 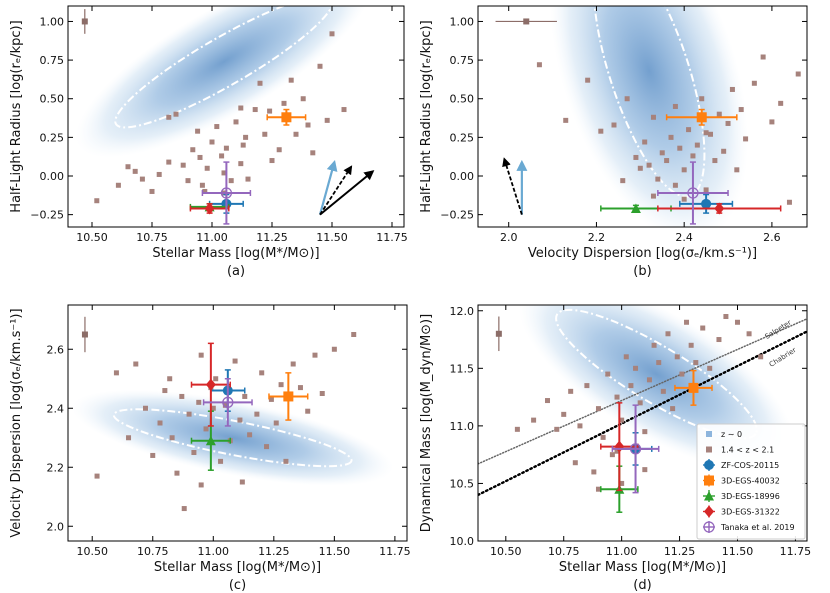 I want to click on y-tick-label: 2.0, so click(x=56, y=526).